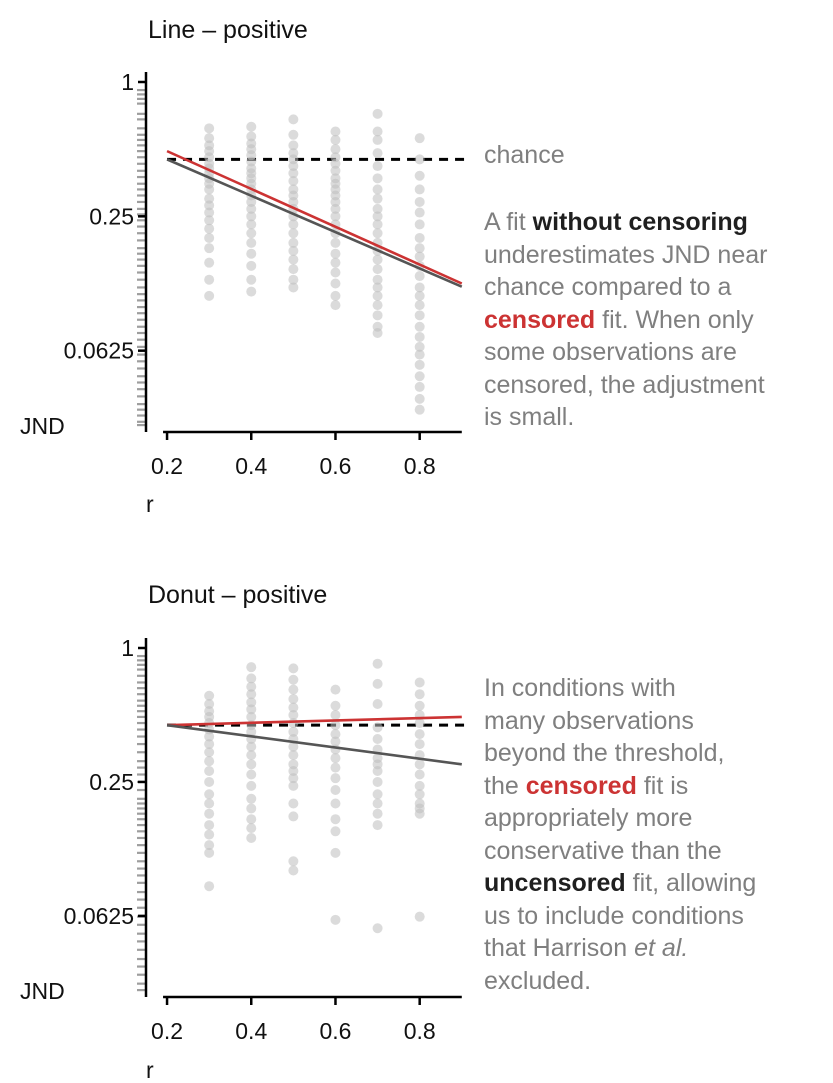  I want to click on annotation-text: many observations, so click(589, 720).